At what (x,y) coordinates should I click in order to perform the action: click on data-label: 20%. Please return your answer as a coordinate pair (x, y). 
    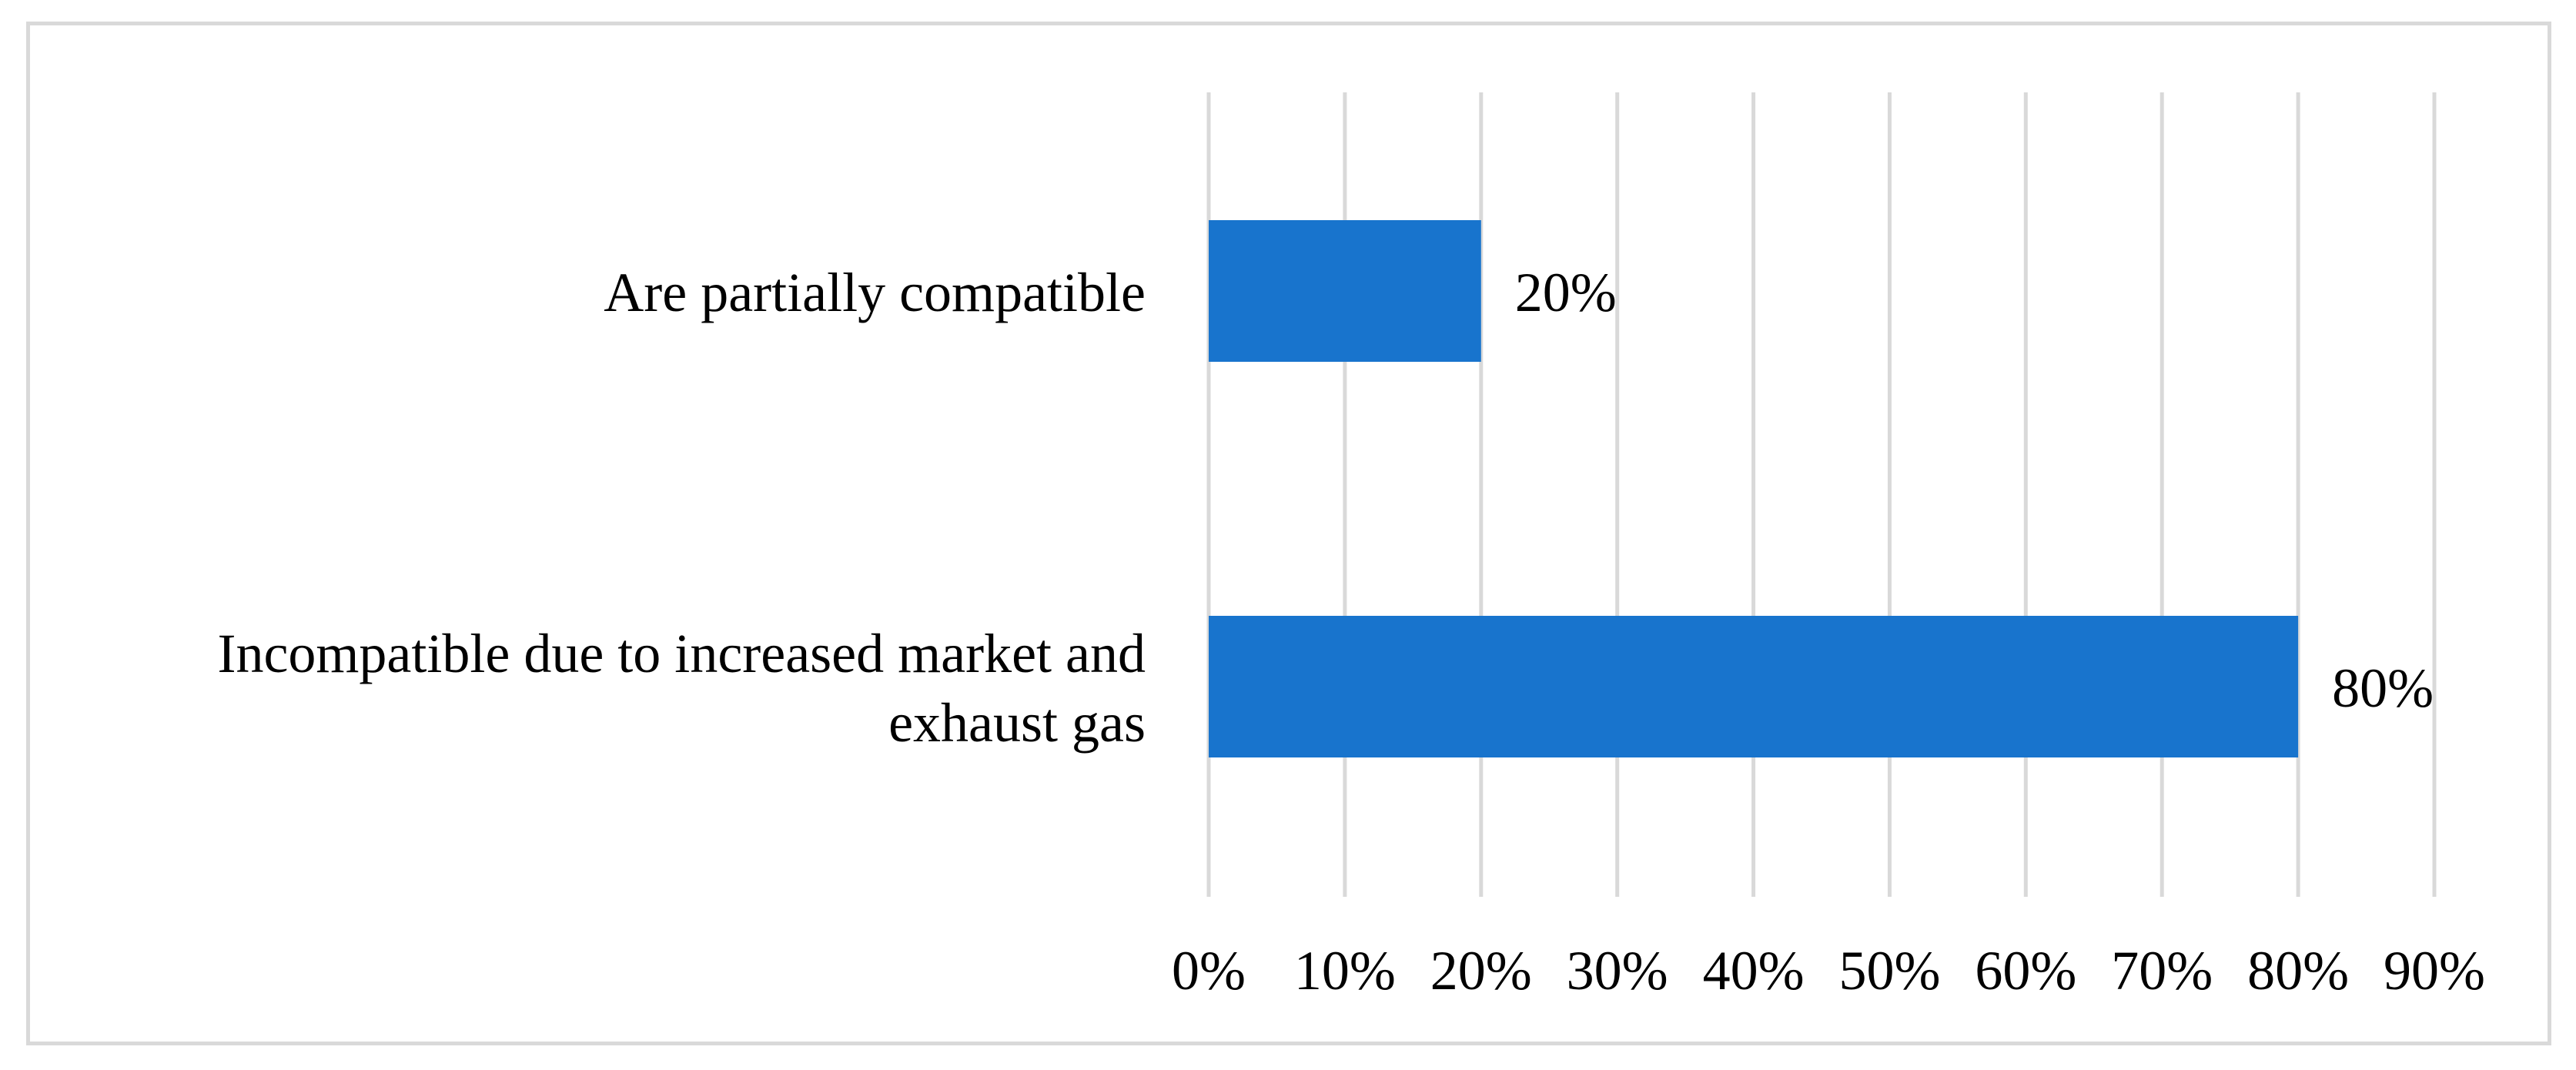
    Looking at the image, I should click on (1566, 292).